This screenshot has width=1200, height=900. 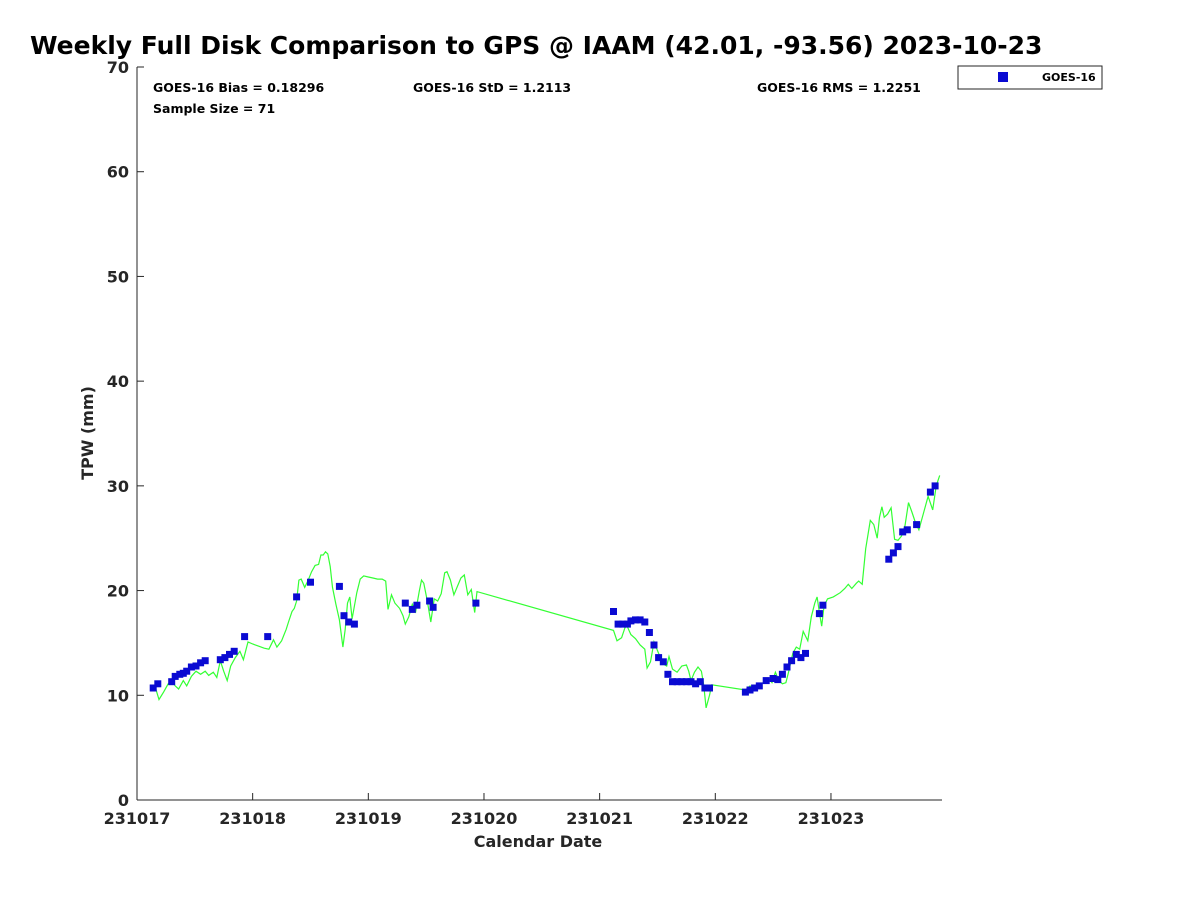 What do you see at coordinates (538, 841) in the screenshot?
I see `x-axis-label: Calendar Date` at bounding box center [538, 841].